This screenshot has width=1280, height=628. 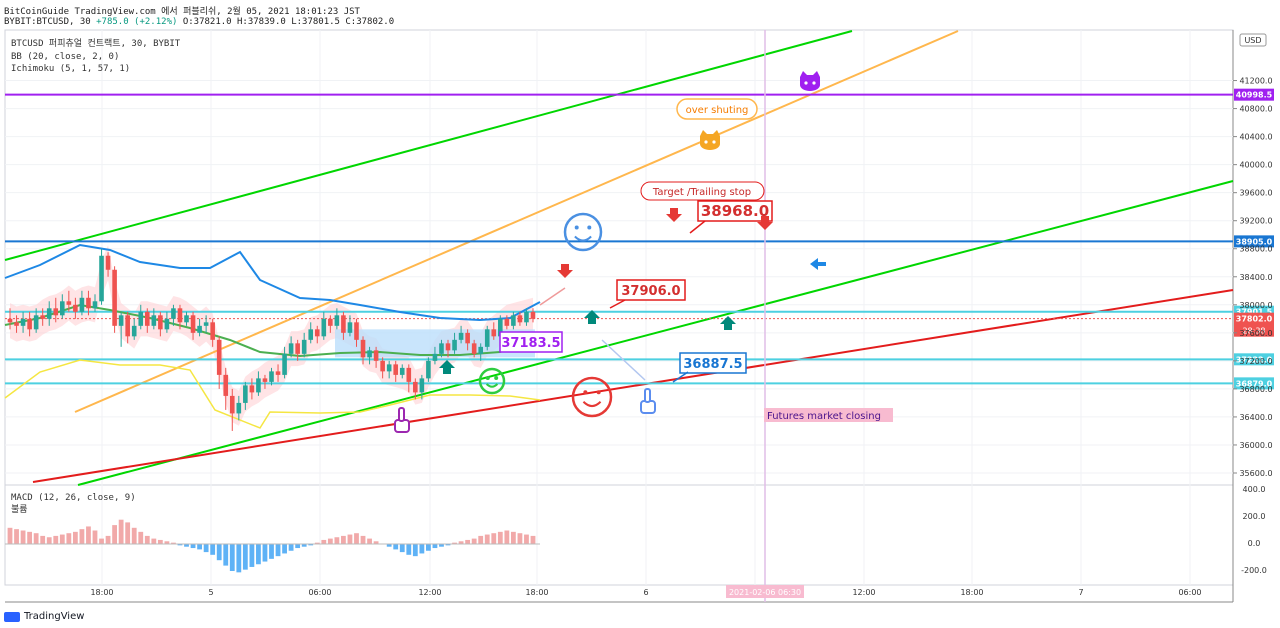 I want to click on time-tick-label: 12:00, so click(x=863, y=592).